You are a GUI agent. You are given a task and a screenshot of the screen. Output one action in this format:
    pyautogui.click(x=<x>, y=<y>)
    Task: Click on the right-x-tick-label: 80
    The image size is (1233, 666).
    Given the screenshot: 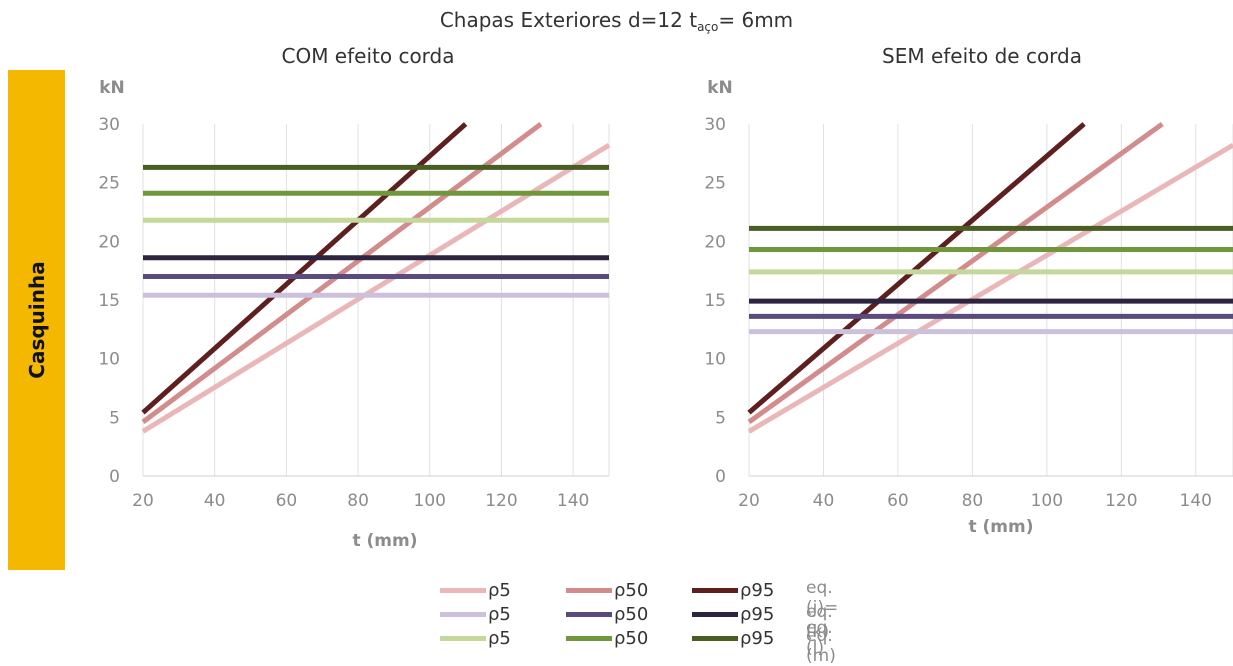 What is the action you would take?
    pyautogui.click(x=973, y=501)
    